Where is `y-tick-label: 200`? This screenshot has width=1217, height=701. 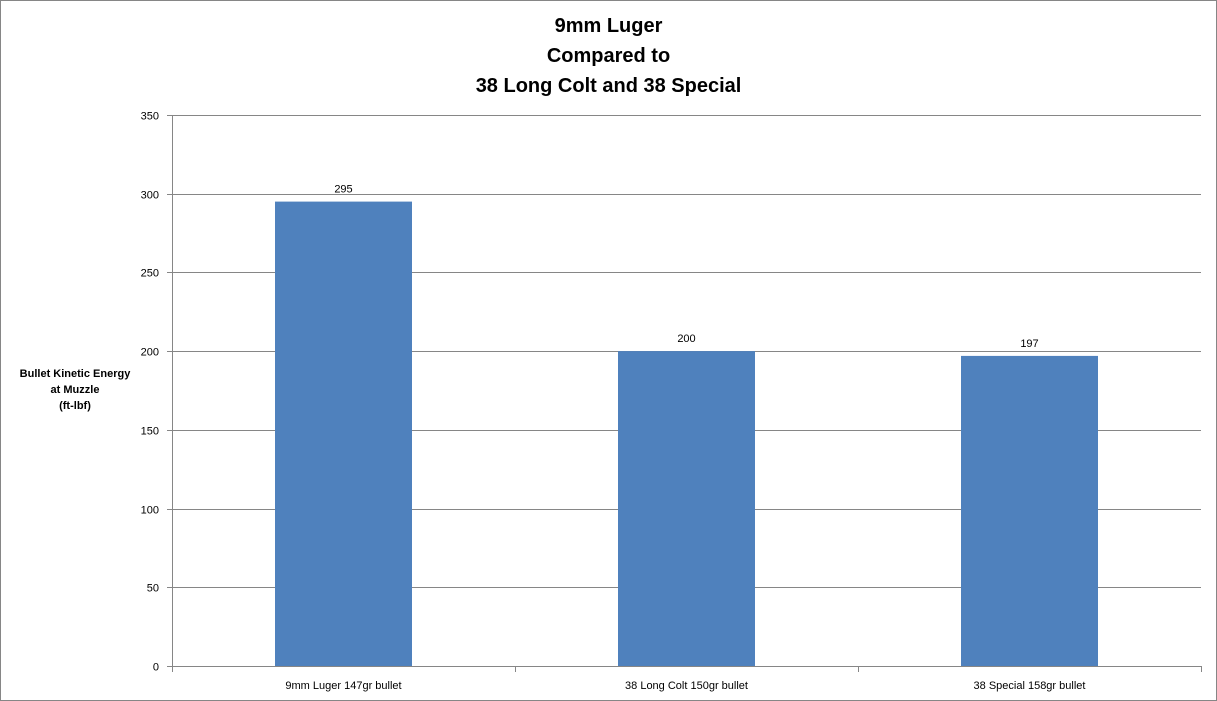
y-tick-label: 200 is located at coordinates (150, 353).